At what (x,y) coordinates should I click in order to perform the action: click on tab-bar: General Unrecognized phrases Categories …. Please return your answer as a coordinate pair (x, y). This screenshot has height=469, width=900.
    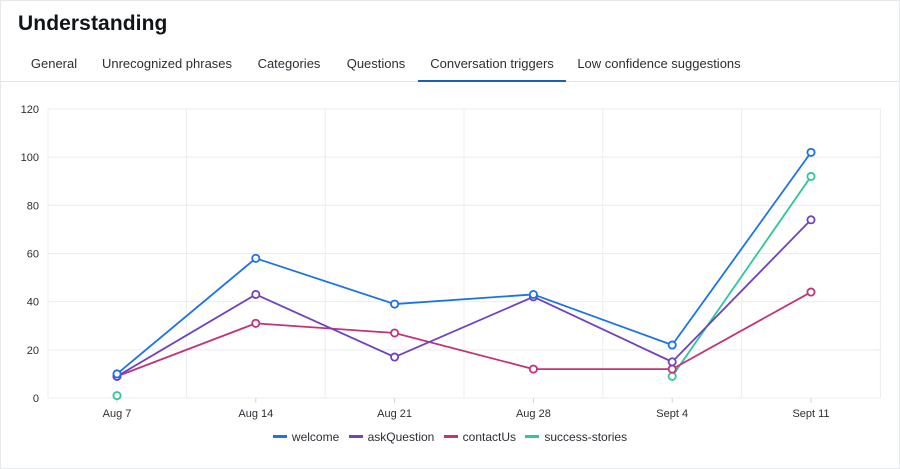
    Looking at the image, I should click on (450, 64).